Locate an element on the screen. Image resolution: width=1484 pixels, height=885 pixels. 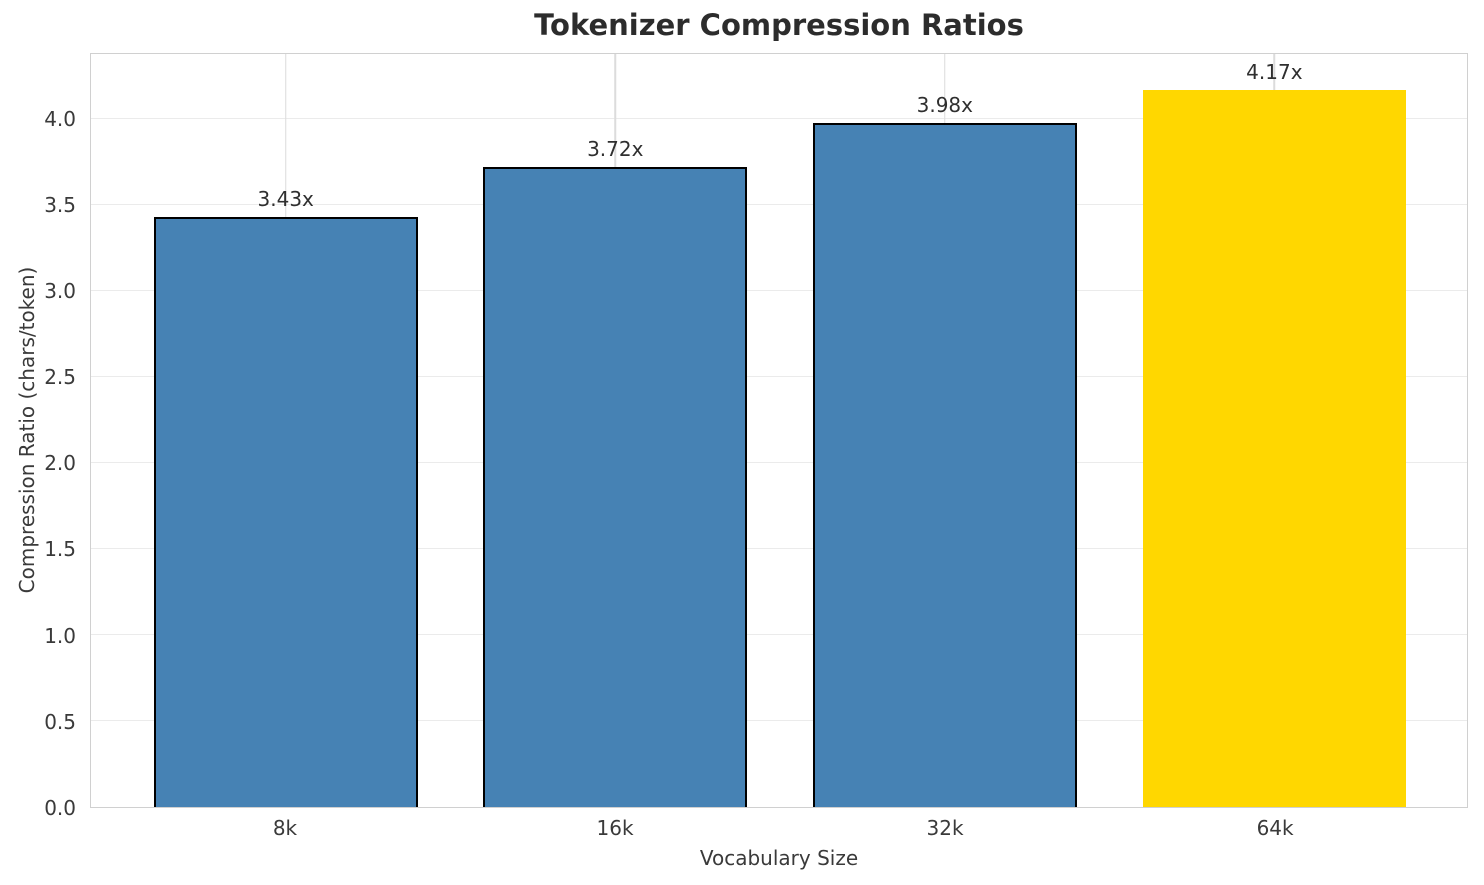
y-tick-label-0.5: 0.5 is located at coordinates (60, 721).